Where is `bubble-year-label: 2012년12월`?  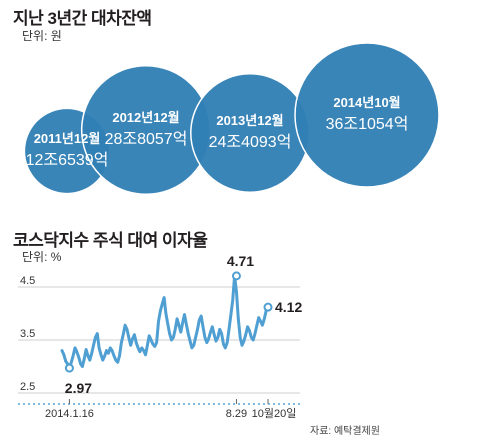 bubble-year-label: 2012년12월 is located at coordinates (145, 117).